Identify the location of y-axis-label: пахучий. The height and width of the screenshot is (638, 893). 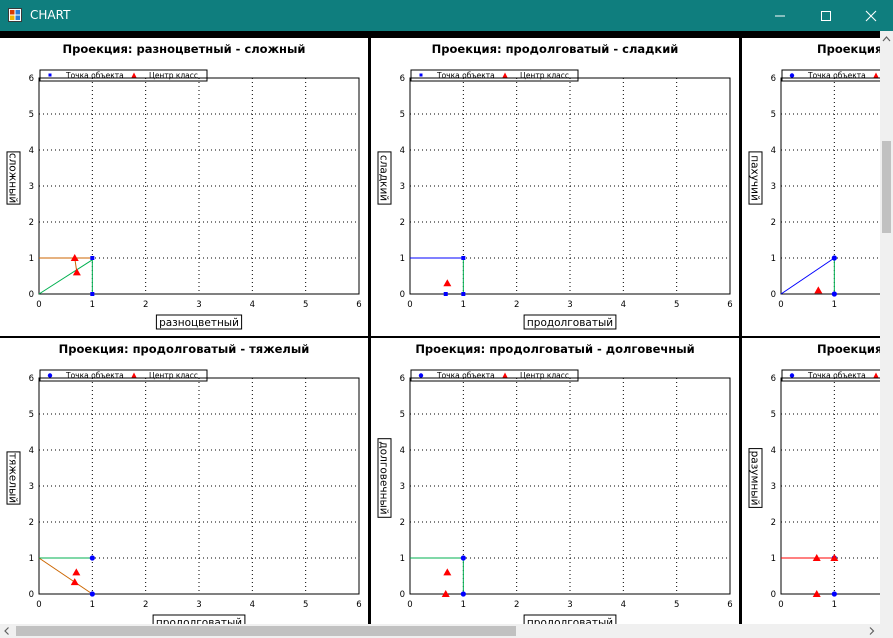
(755, 178).